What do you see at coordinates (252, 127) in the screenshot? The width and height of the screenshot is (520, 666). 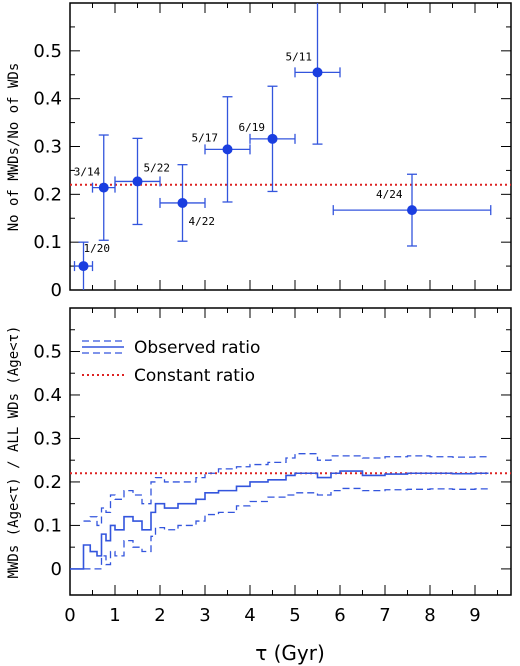 I see `point-label: 6/19` at bounding box center [252, 127].